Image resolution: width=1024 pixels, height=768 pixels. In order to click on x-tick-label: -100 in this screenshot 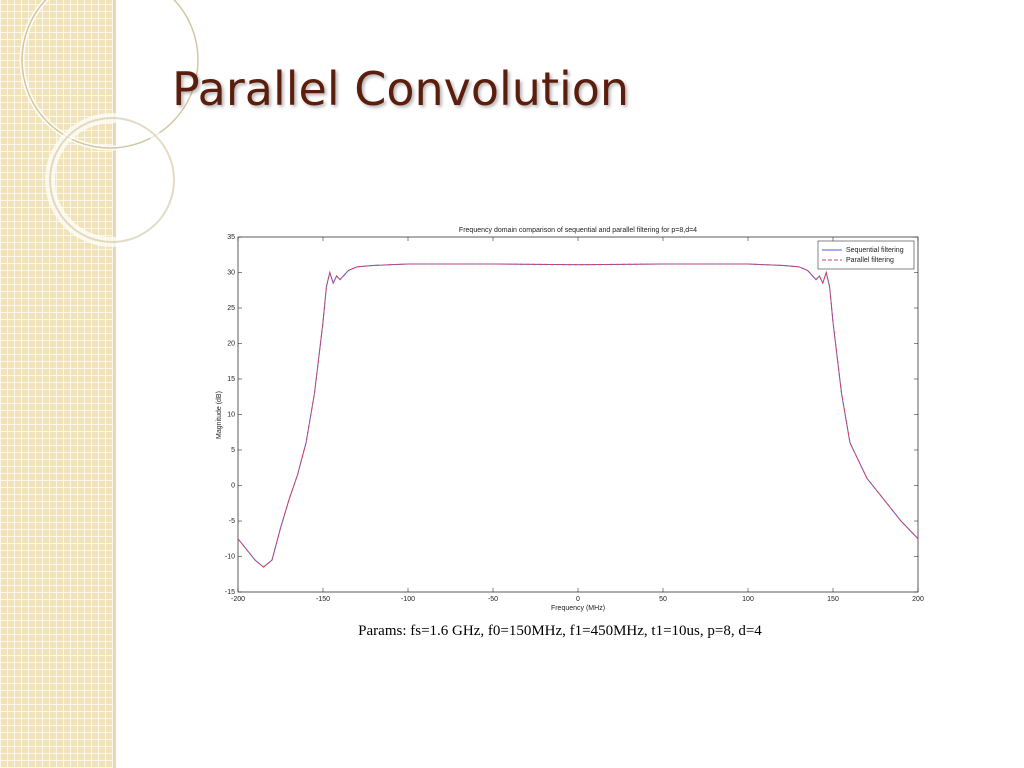, I will do `click(408, 599)`.